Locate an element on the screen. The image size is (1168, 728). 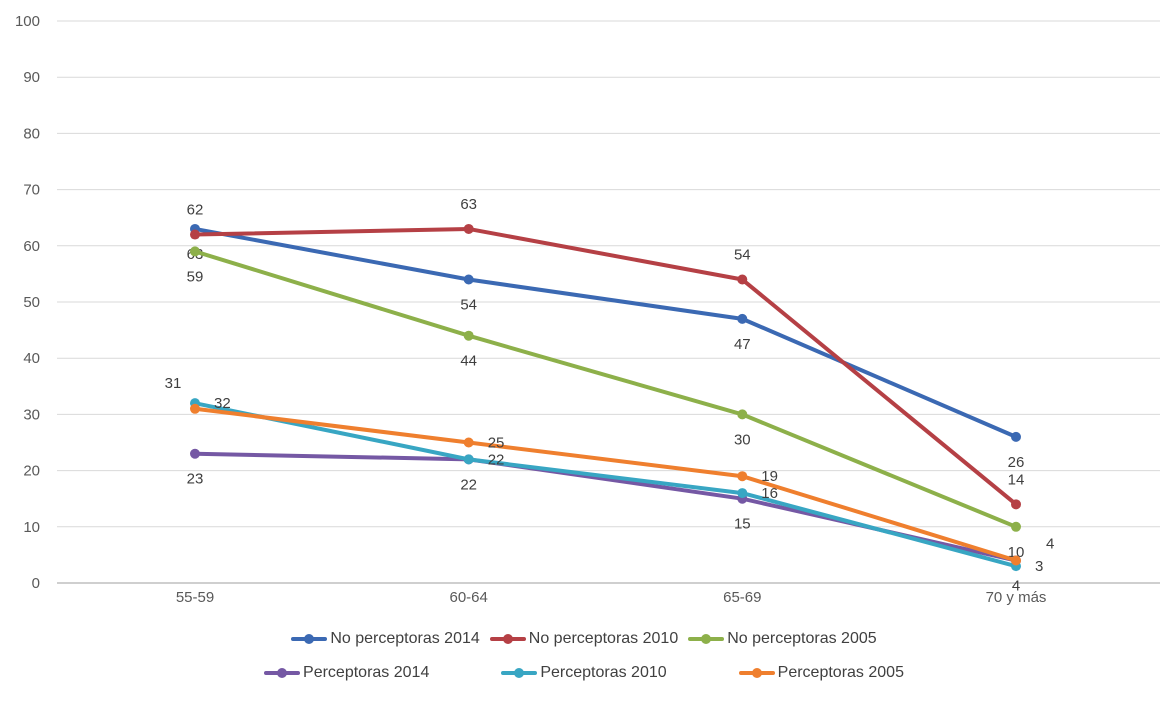
y-axis-tick-labels: 0 10 20 30 40 50 60 70 80 90 100 is located at coordinates (27, 302).